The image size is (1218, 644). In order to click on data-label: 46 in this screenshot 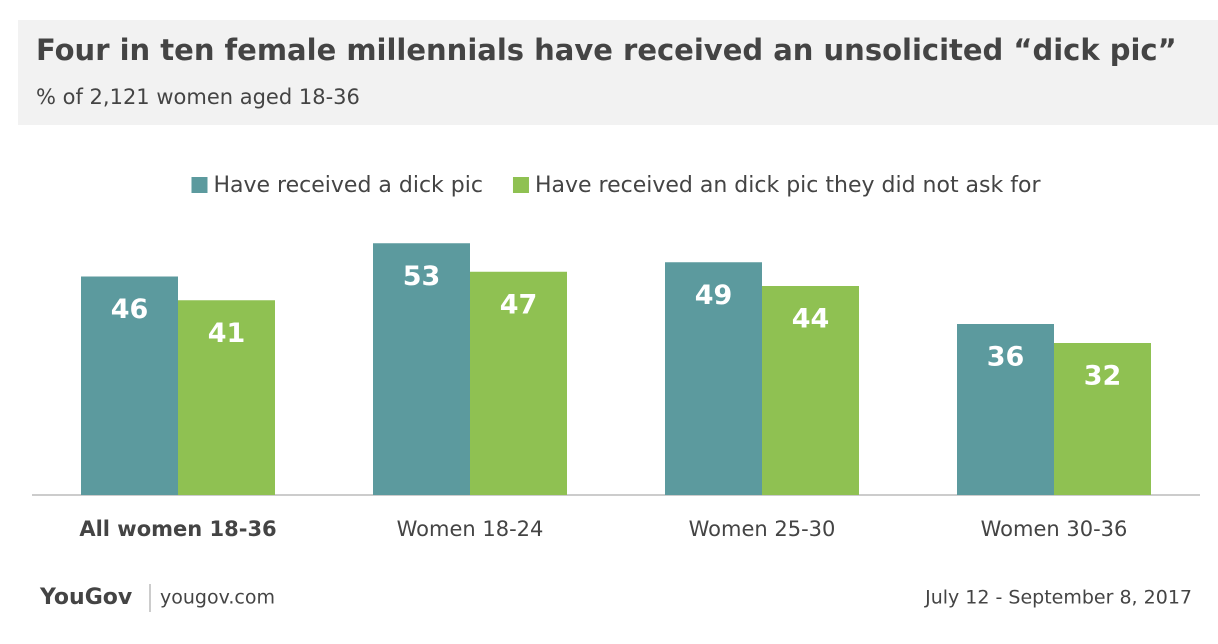, I will do `click(130, 309)`.